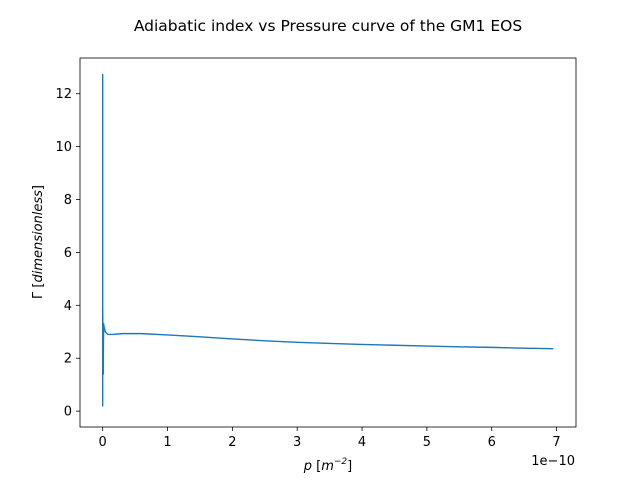 Image resolution: width=640 pixels, height=480 pixels. I want to click on x-tick-label: 0, so click(103, 442).